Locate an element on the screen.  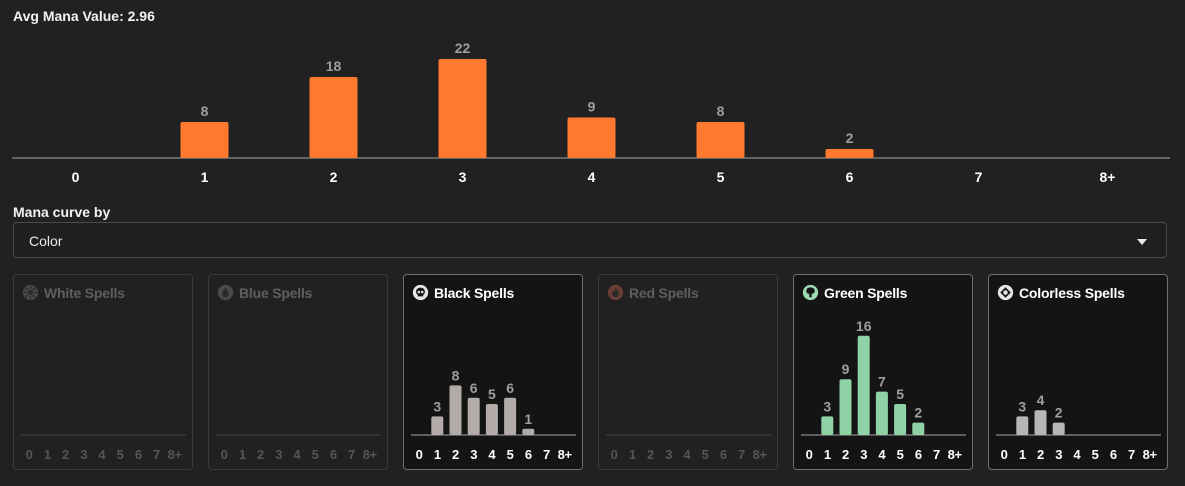
data-label-1: 8 is located at coordinates (205, 111).